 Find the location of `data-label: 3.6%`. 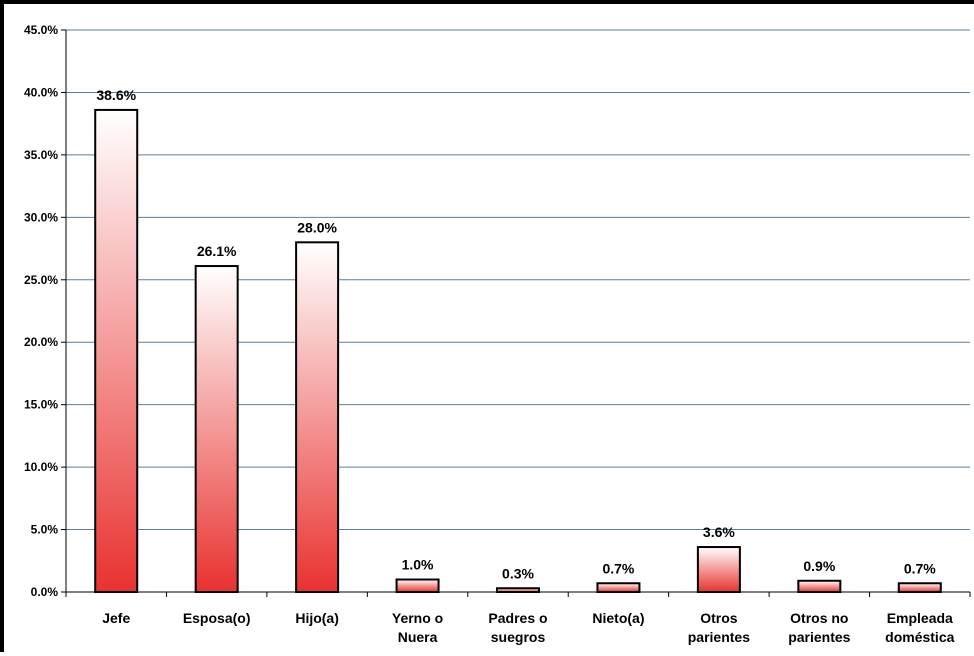

data-label: 3.6% is located at coordinates (719, 532).